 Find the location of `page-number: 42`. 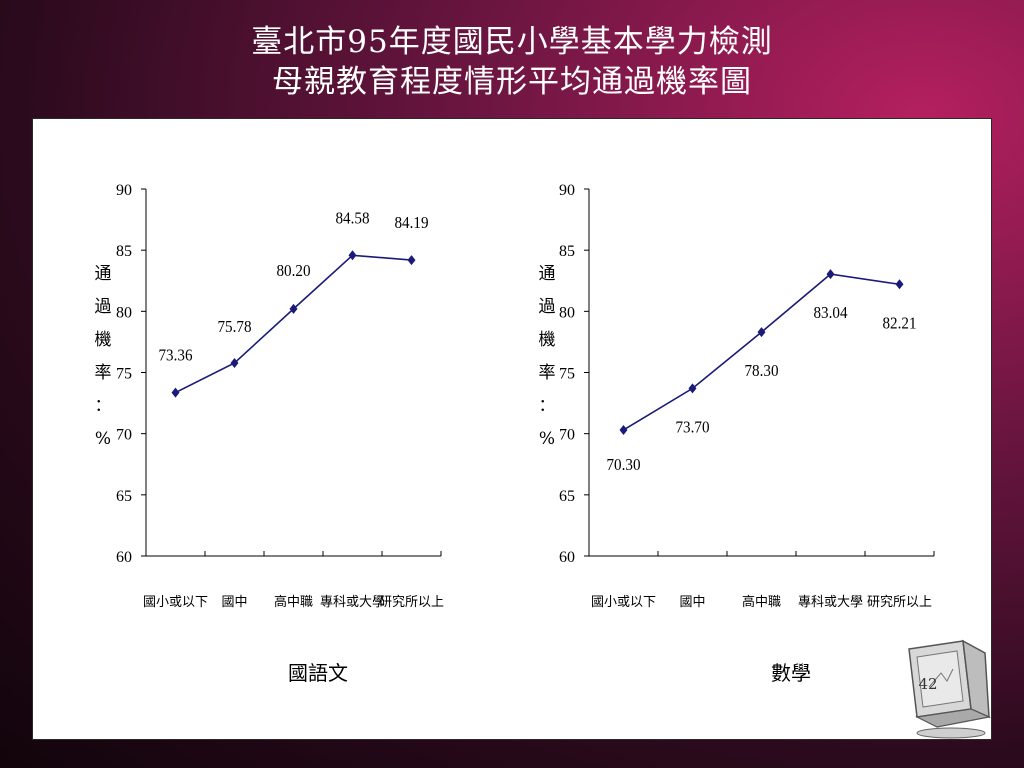

page-number: 42 is located at coordinates (928, 684).